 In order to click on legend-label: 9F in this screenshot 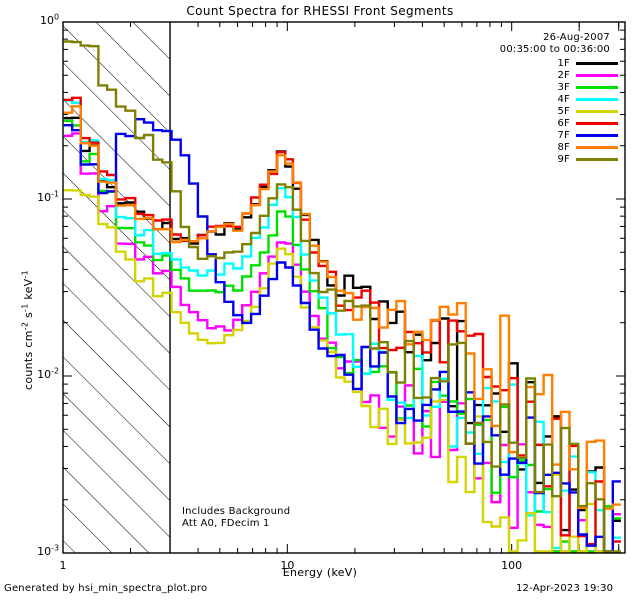, I will do `click(563, 159)`.